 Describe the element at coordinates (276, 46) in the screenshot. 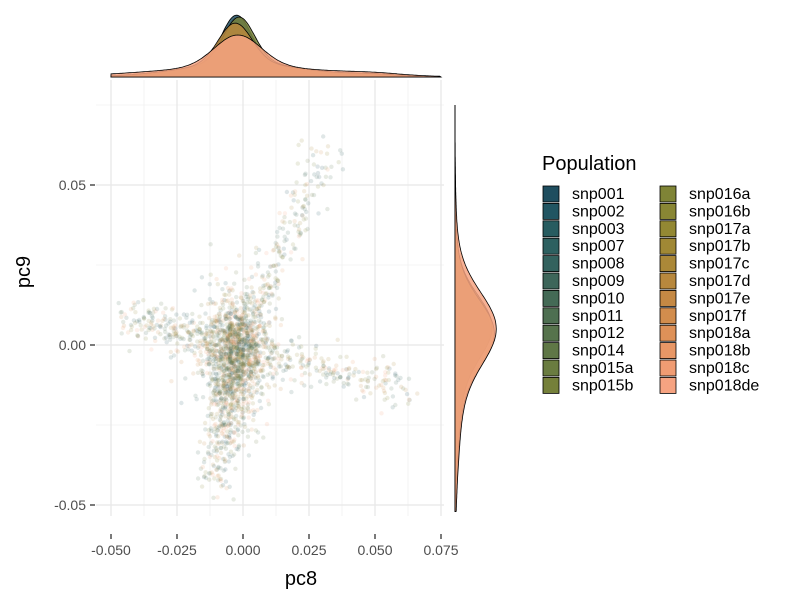

I see `top-marginal-density` at that location.